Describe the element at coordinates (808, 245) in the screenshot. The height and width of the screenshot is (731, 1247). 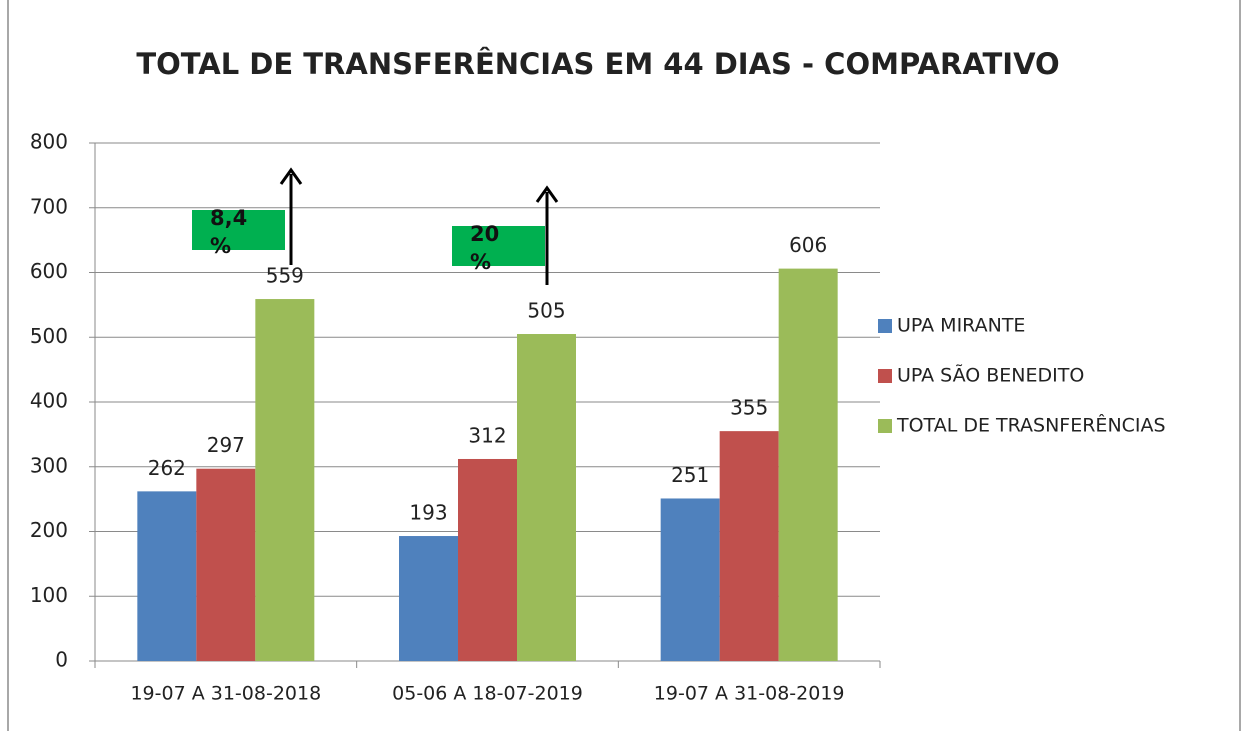
I see `data-label: 606` at that location.